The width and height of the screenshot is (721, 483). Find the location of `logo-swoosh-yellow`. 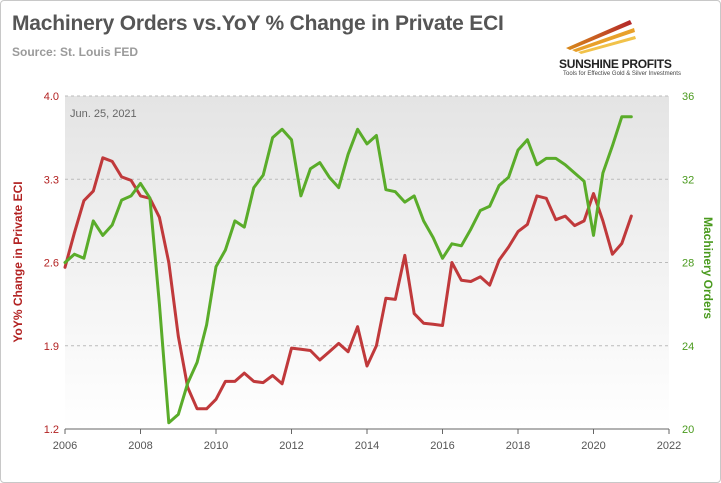

logo-swoosh-yellow is located at coordinates (607, 45).